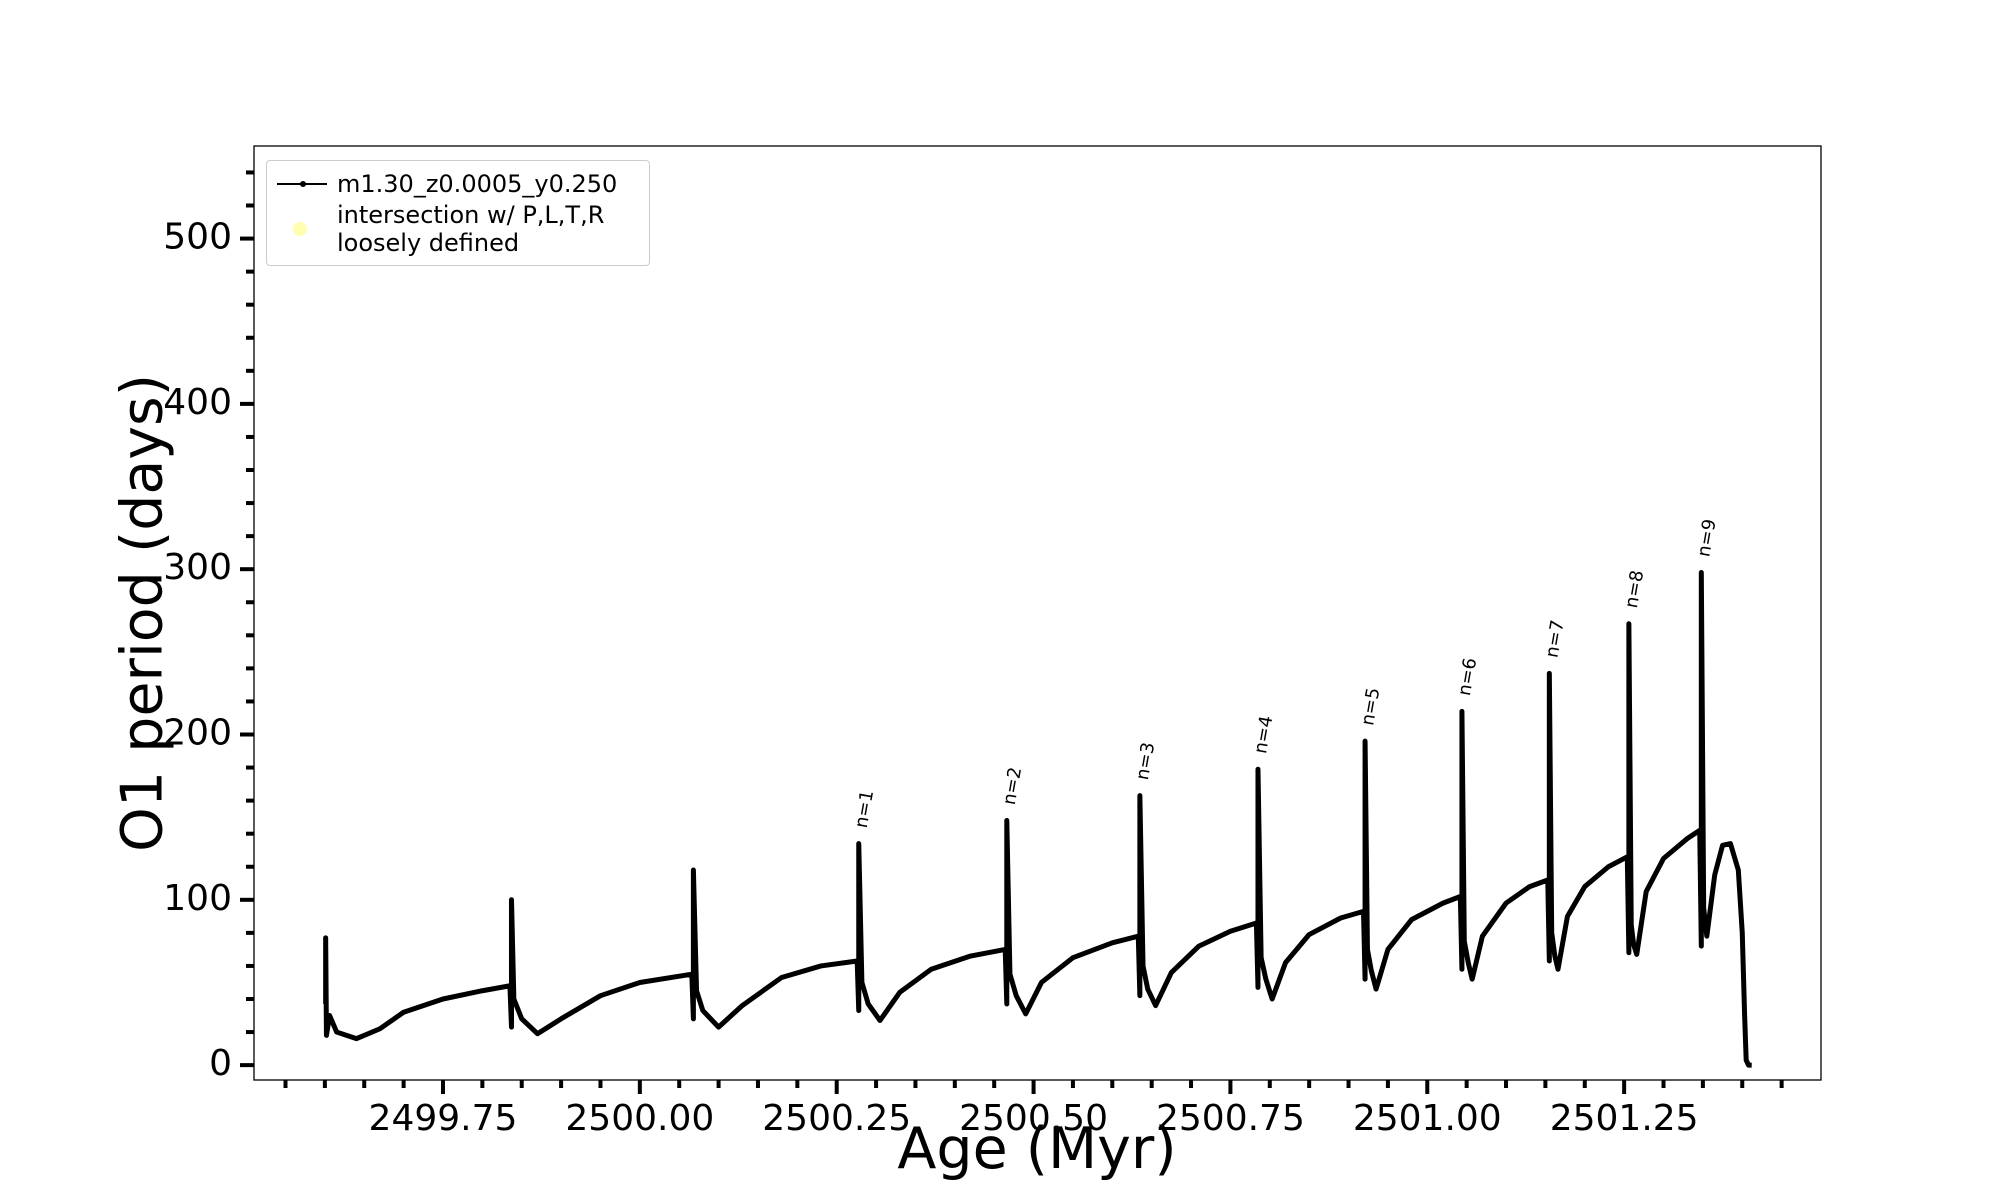 This screenshot has height=1200, width=2000. I want to click on legend-entry: intersection w/ P,L,T,R loosely defined, so click(458, 229).